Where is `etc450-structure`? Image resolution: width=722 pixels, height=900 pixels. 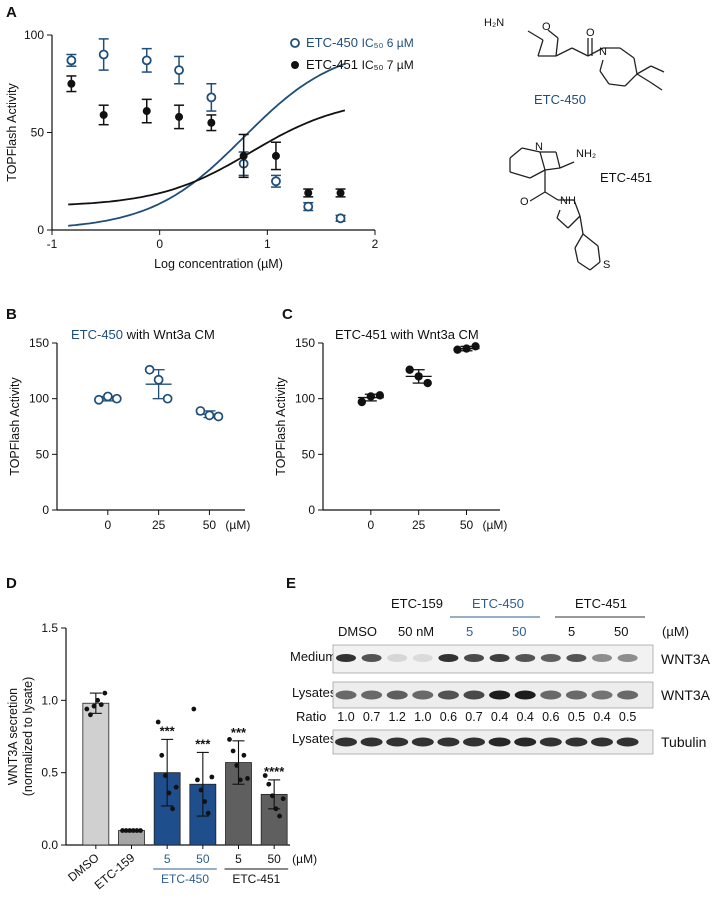 etc450-structure is located at coordinates (596, 60).